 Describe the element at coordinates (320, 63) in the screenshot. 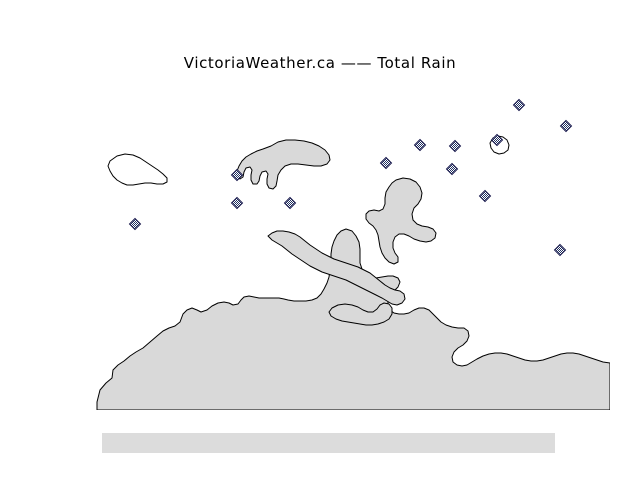

I see `page-title: VictoriaWeather.ca —— Total Rain` at that location.